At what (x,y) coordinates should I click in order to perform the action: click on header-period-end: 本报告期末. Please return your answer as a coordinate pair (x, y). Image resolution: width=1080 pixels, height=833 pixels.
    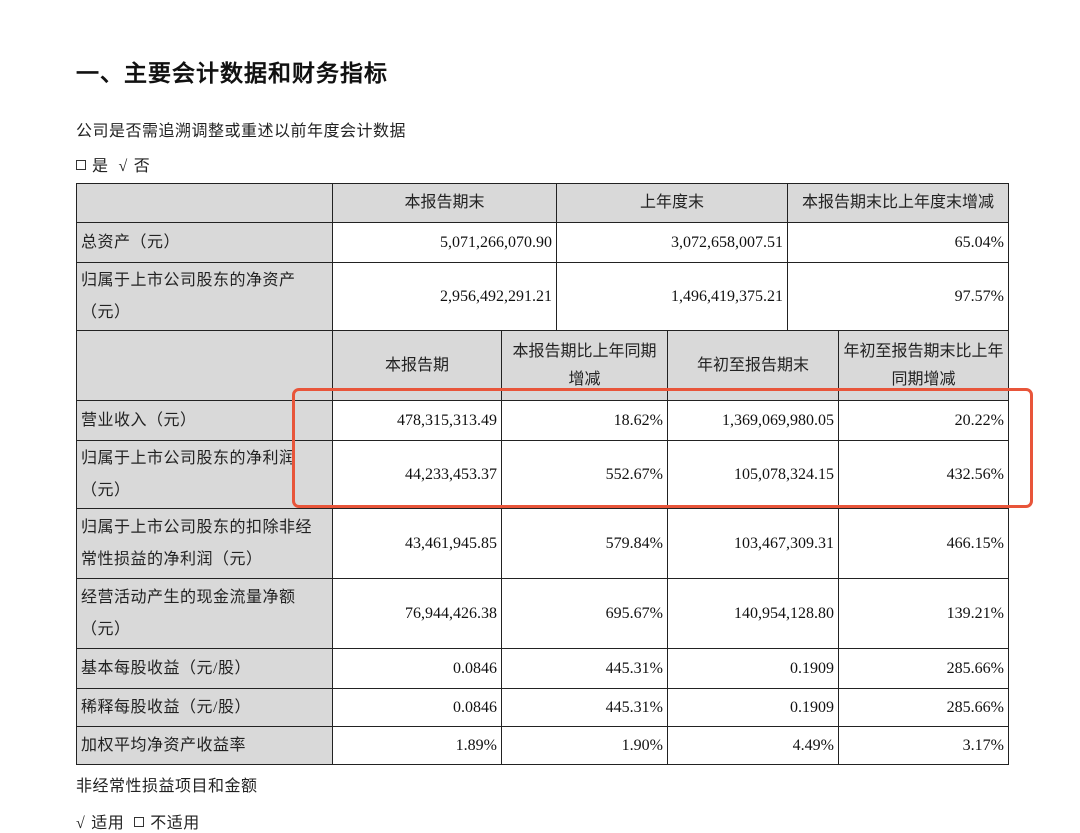
    Looking at the image, I should click on (444, 203).